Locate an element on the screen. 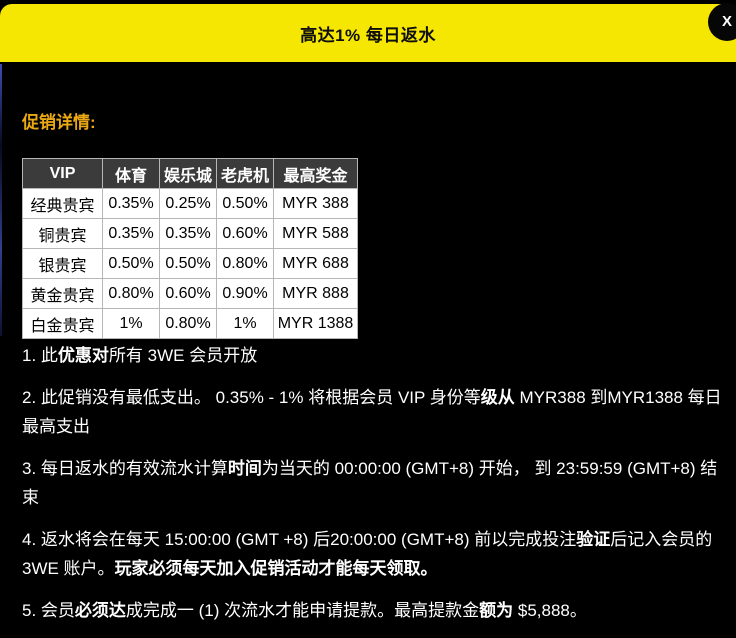 The image size is (736, 638). term-text-segment: $5,888。 is located at coordinates (550, 610).